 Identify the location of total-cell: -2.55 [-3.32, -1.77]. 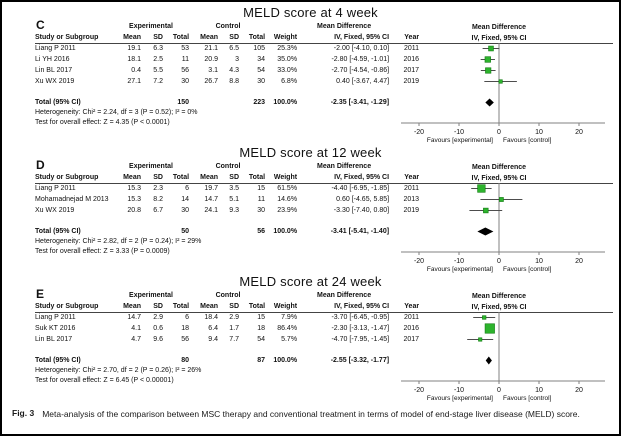
(360, 360).